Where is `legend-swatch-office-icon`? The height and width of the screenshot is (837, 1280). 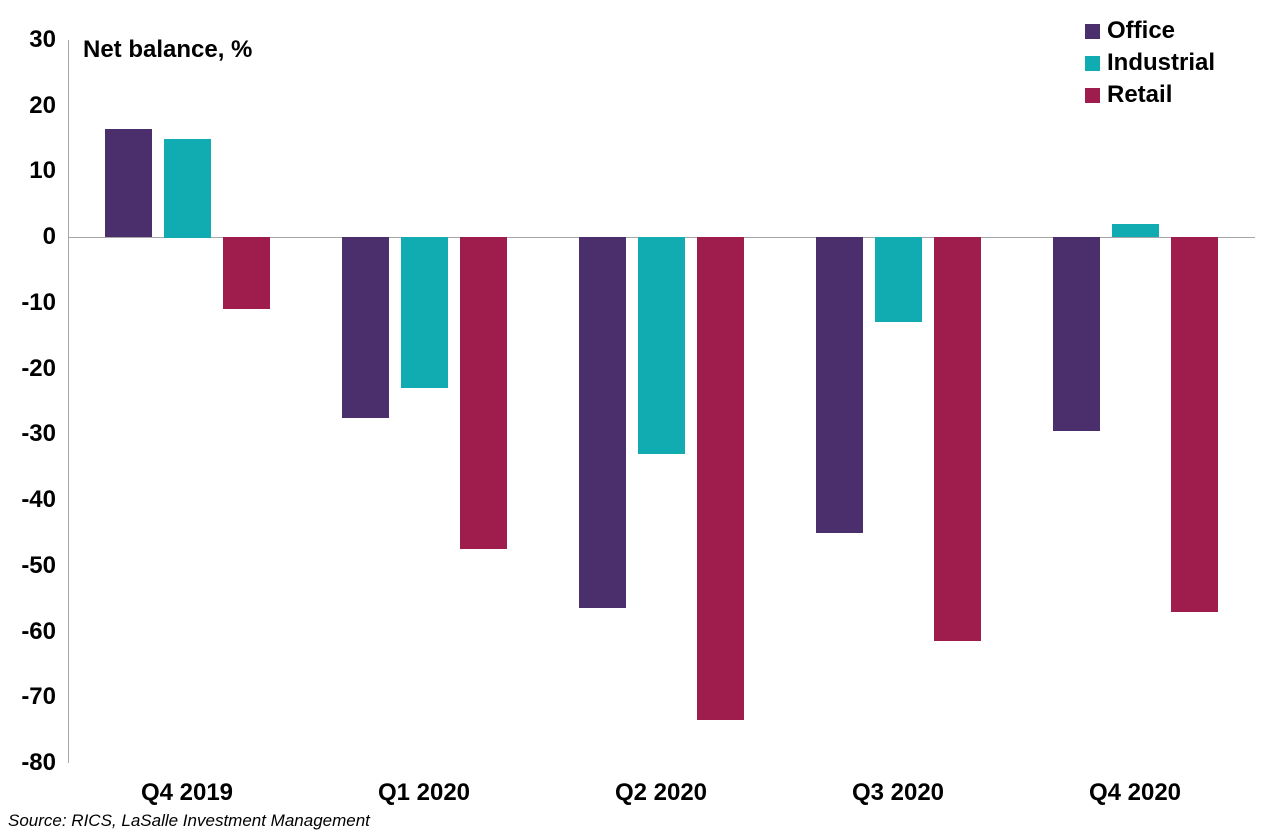
legend-swatch-office-icon is located at coordinates (1092, 31).